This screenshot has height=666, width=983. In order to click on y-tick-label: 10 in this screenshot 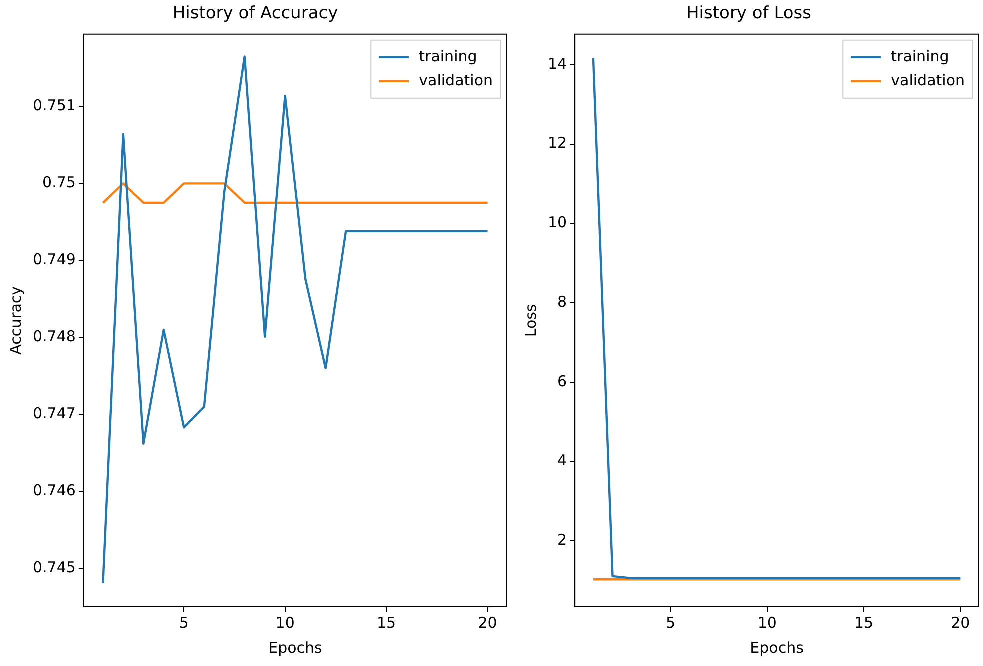, I will do `click(558, 223)`.